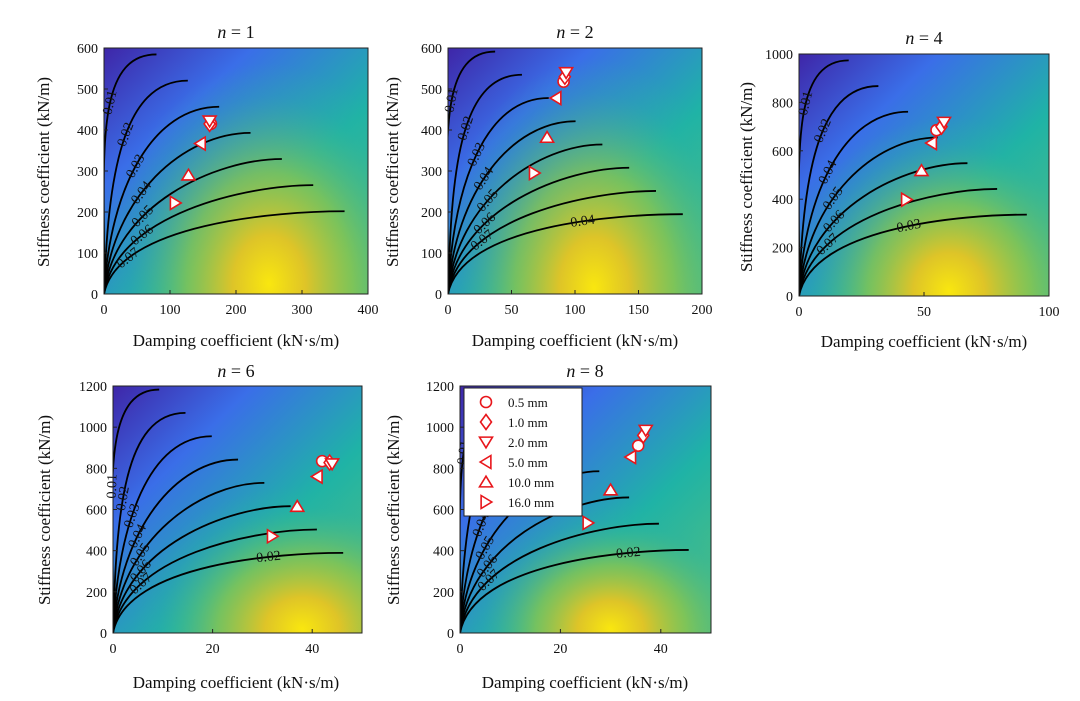 The height and width of the screenshot is (701, 1080). I want to click on marker-diamond, so click(486, 422).